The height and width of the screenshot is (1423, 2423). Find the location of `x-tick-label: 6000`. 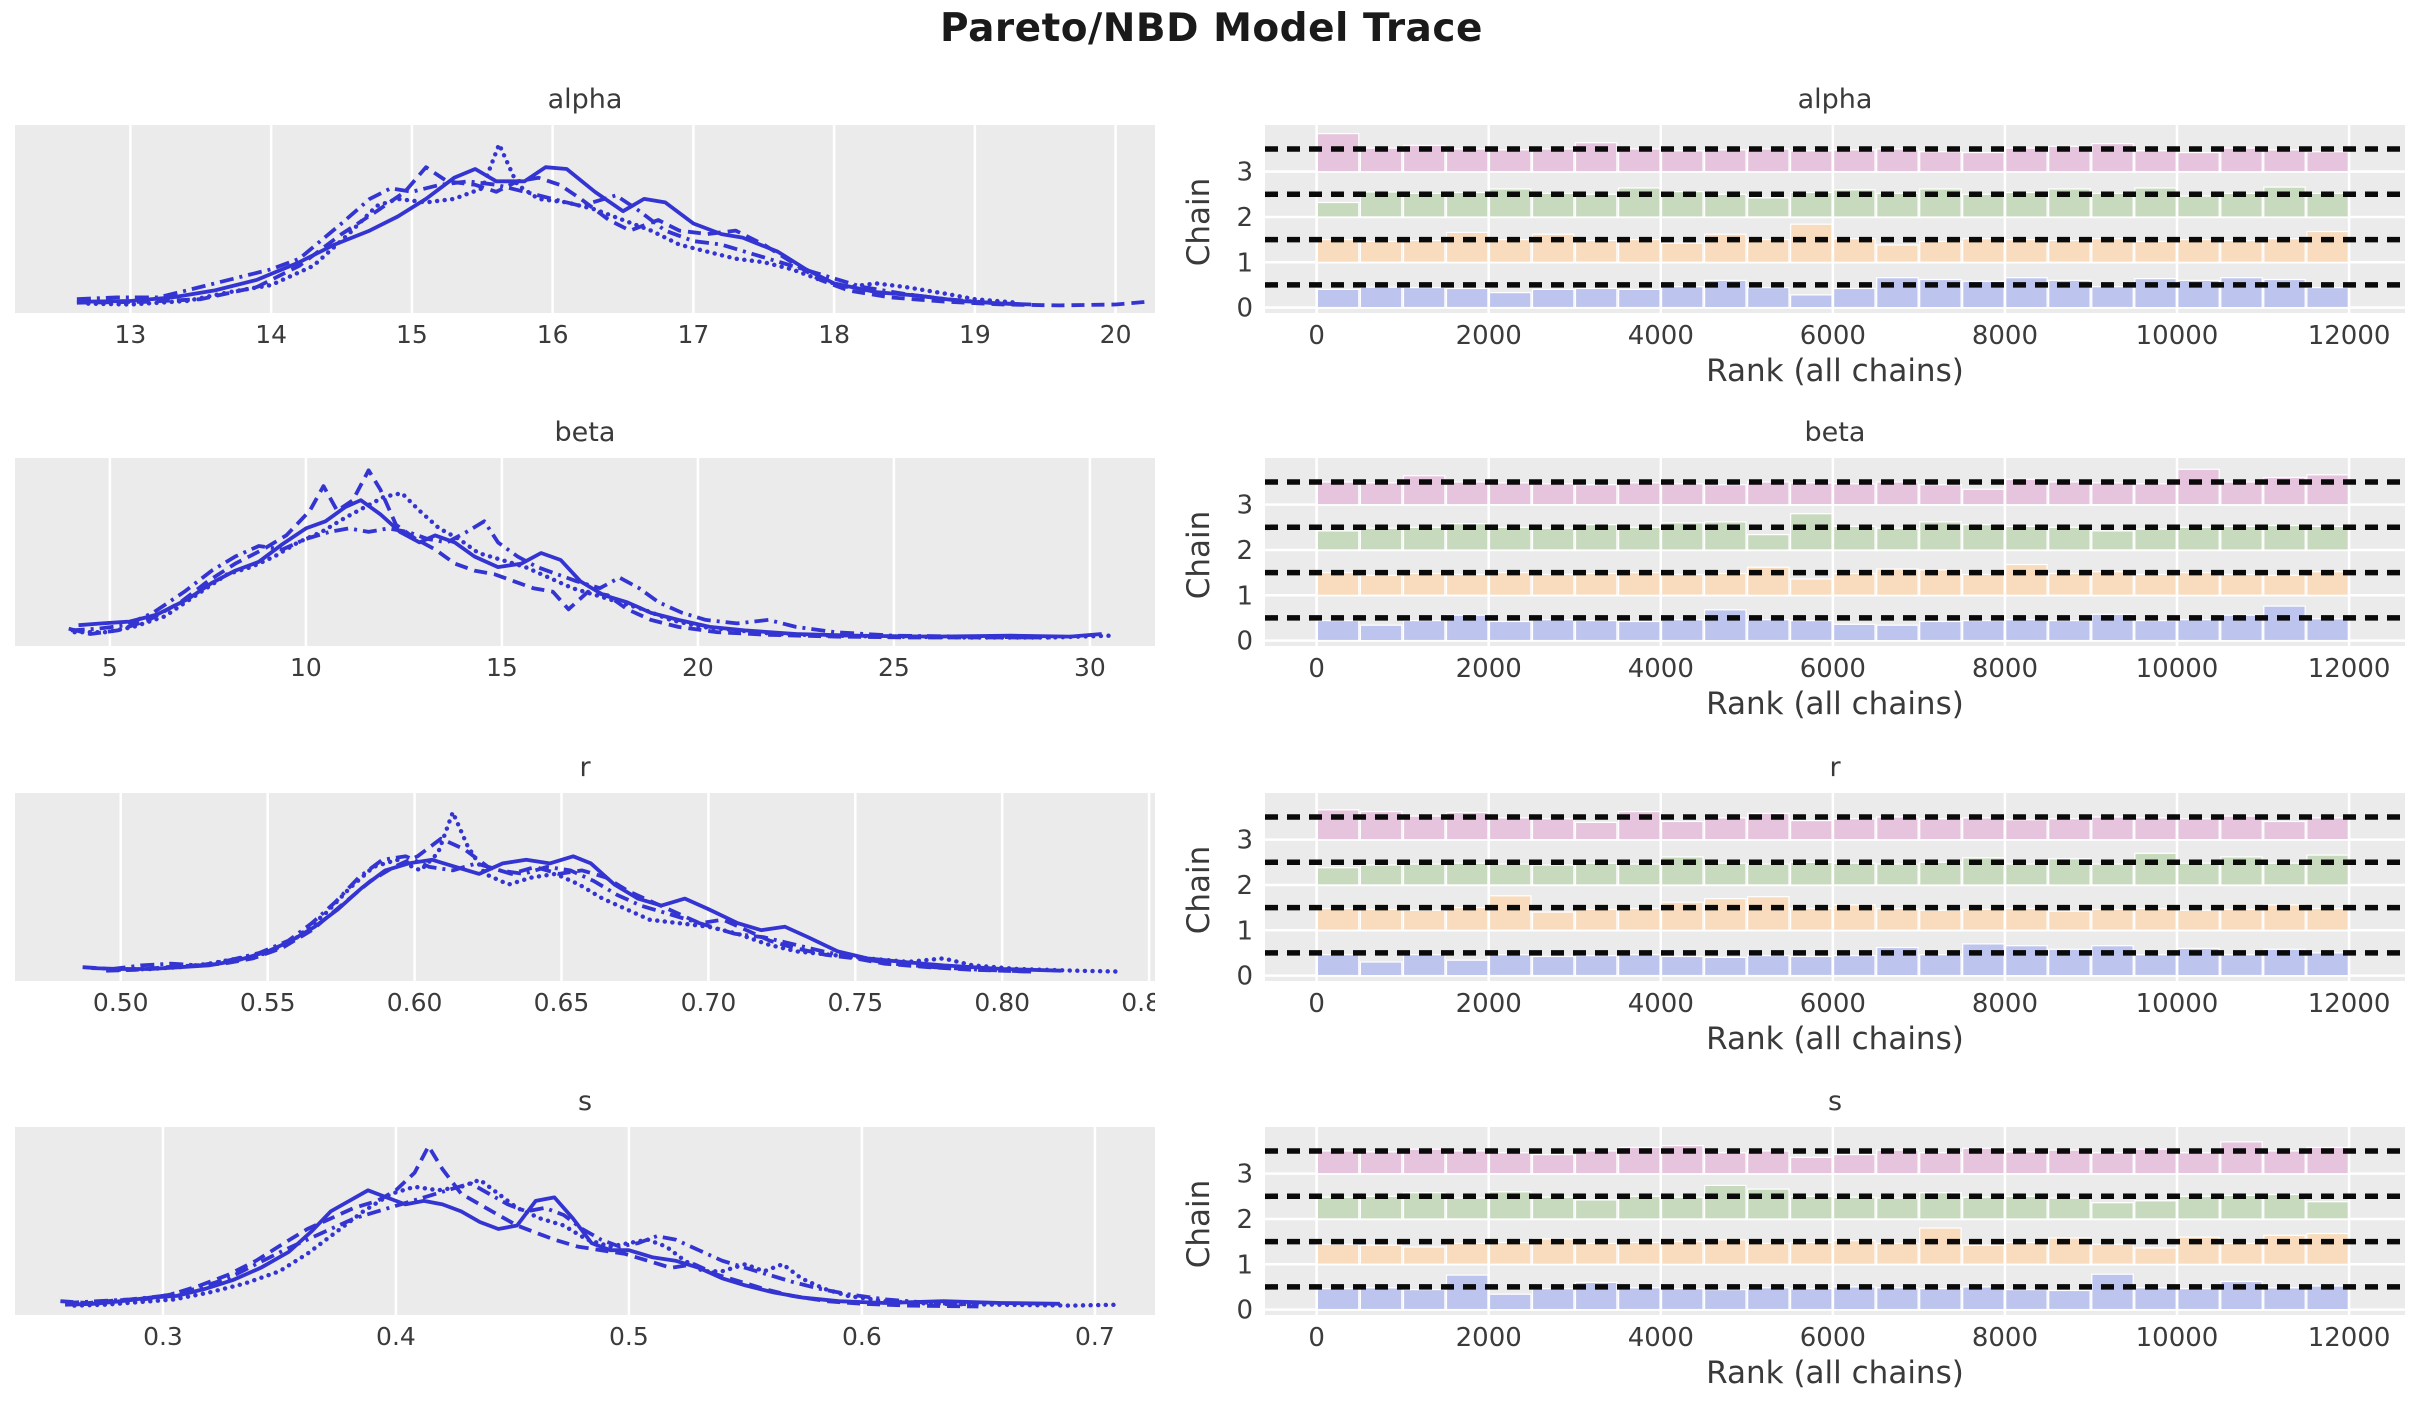

x-tick-label: 6000 is located at coordinates (1833, 1004).